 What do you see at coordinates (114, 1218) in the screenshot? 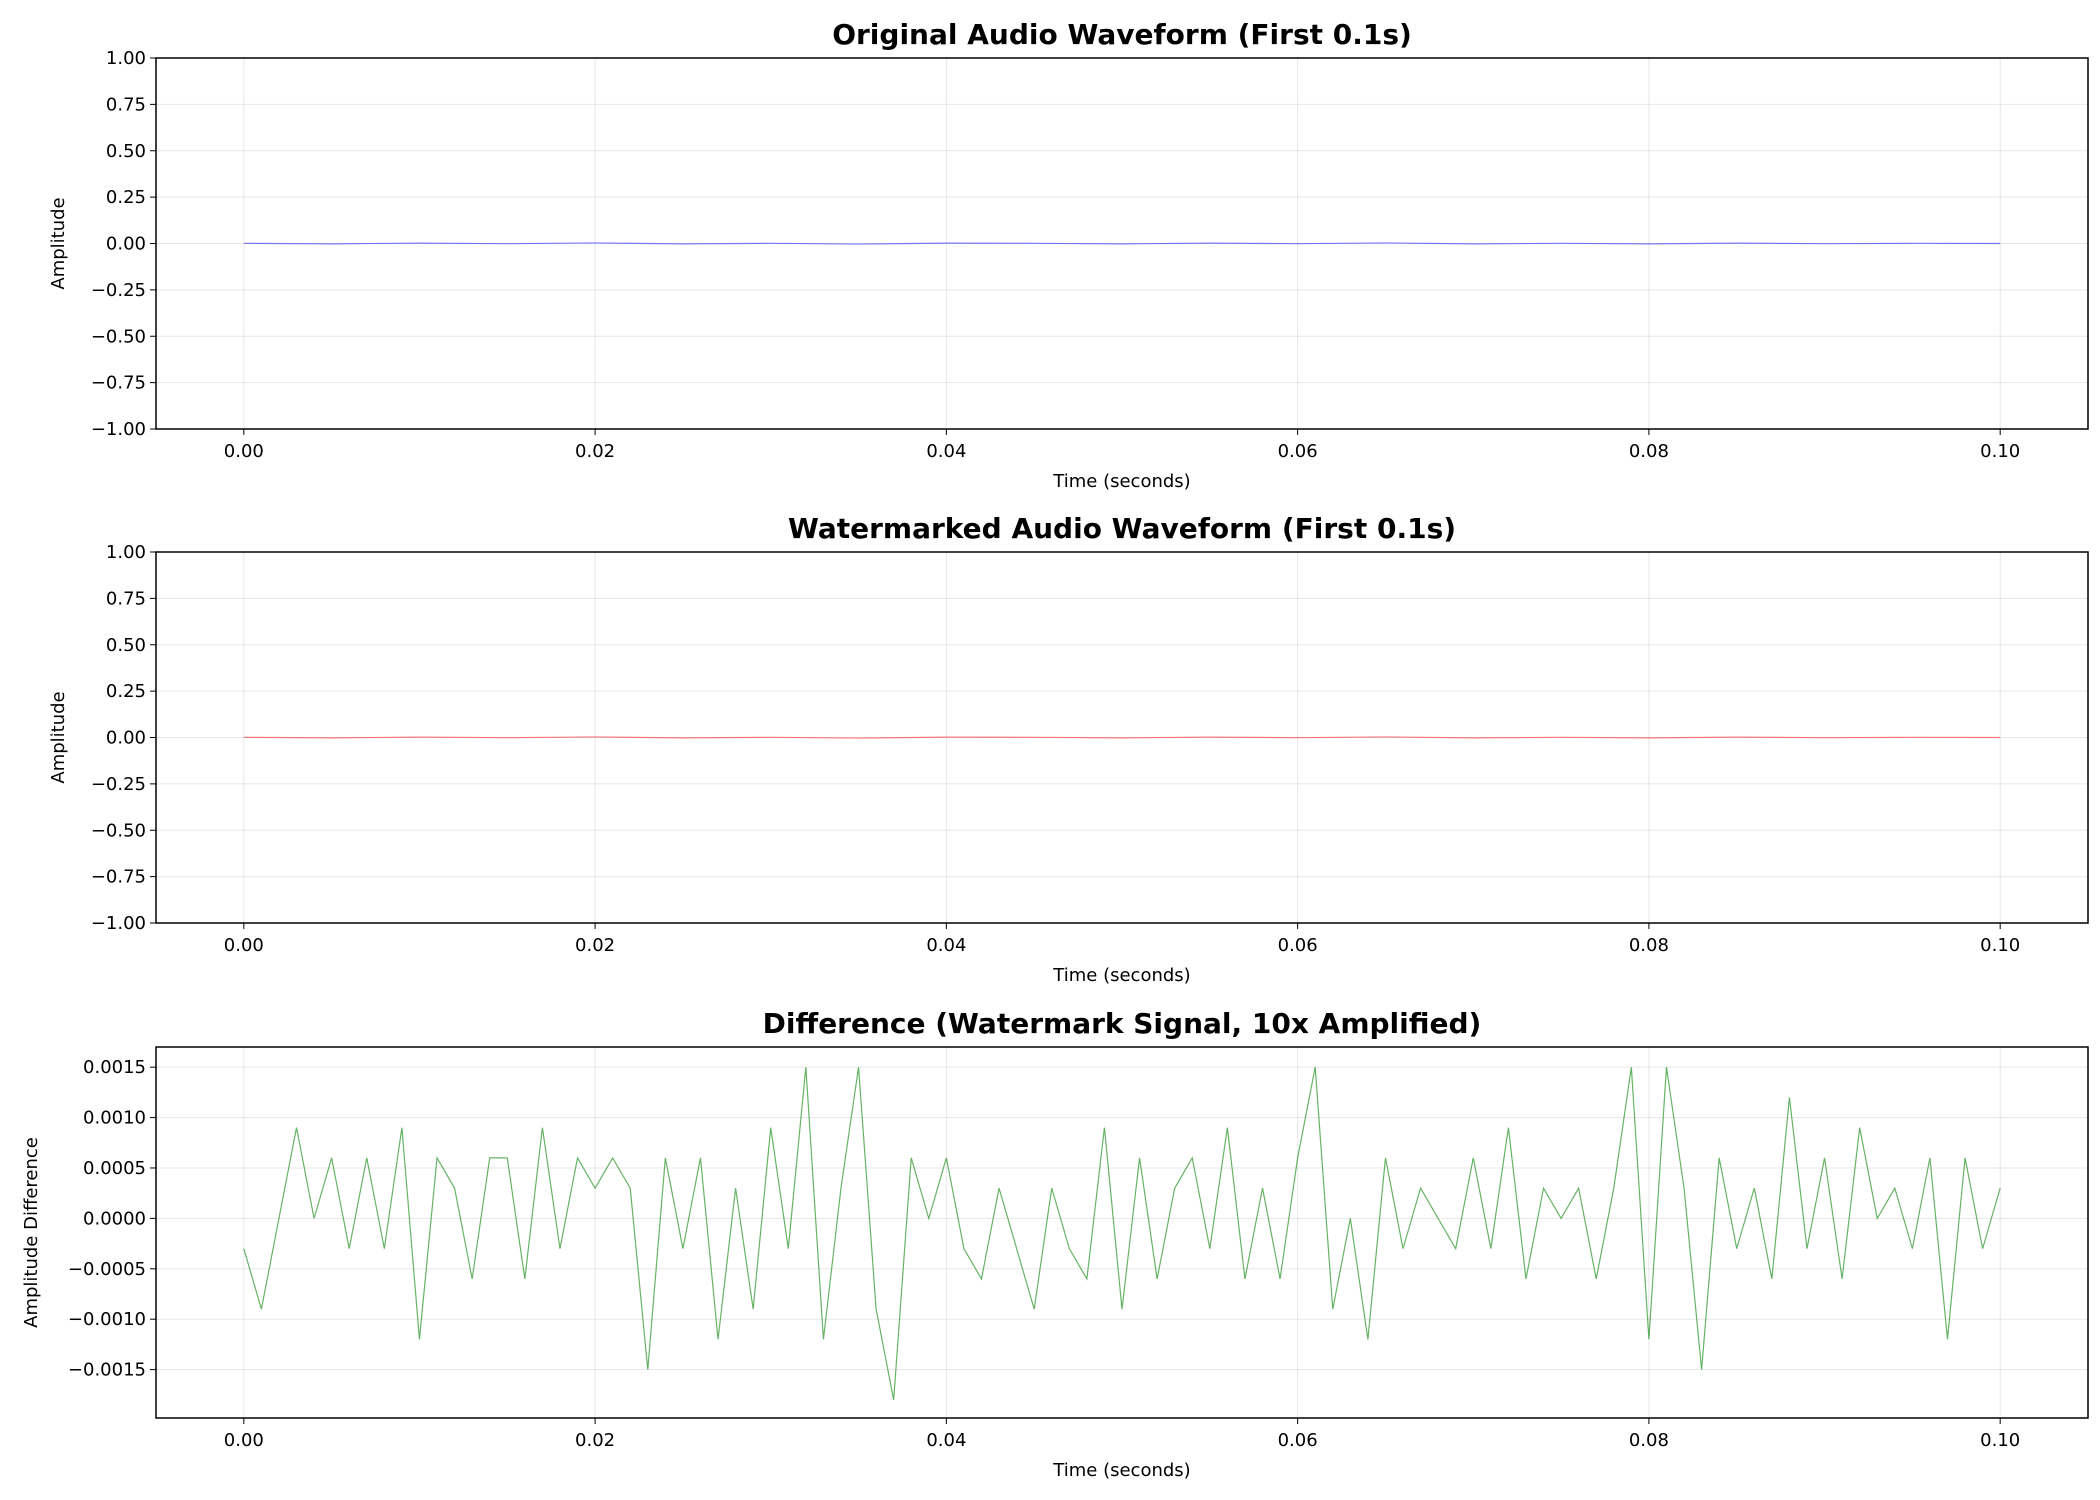
I see `y-tick-label: 0.0000` at bounding box center [114, 1218].